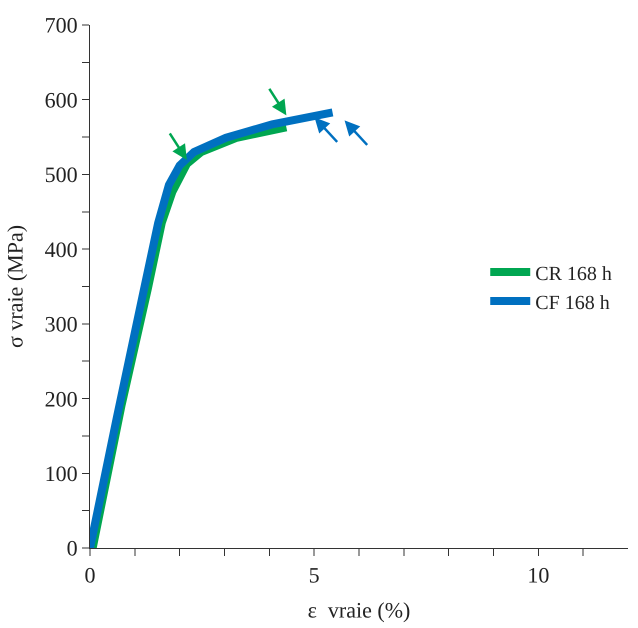 The height and width of the screenshot is (628, 638). What do you see at coordinates (572, 303) in the screenshot?
I see `legend-label: CF 168 h` at bounding box center [572, 303].